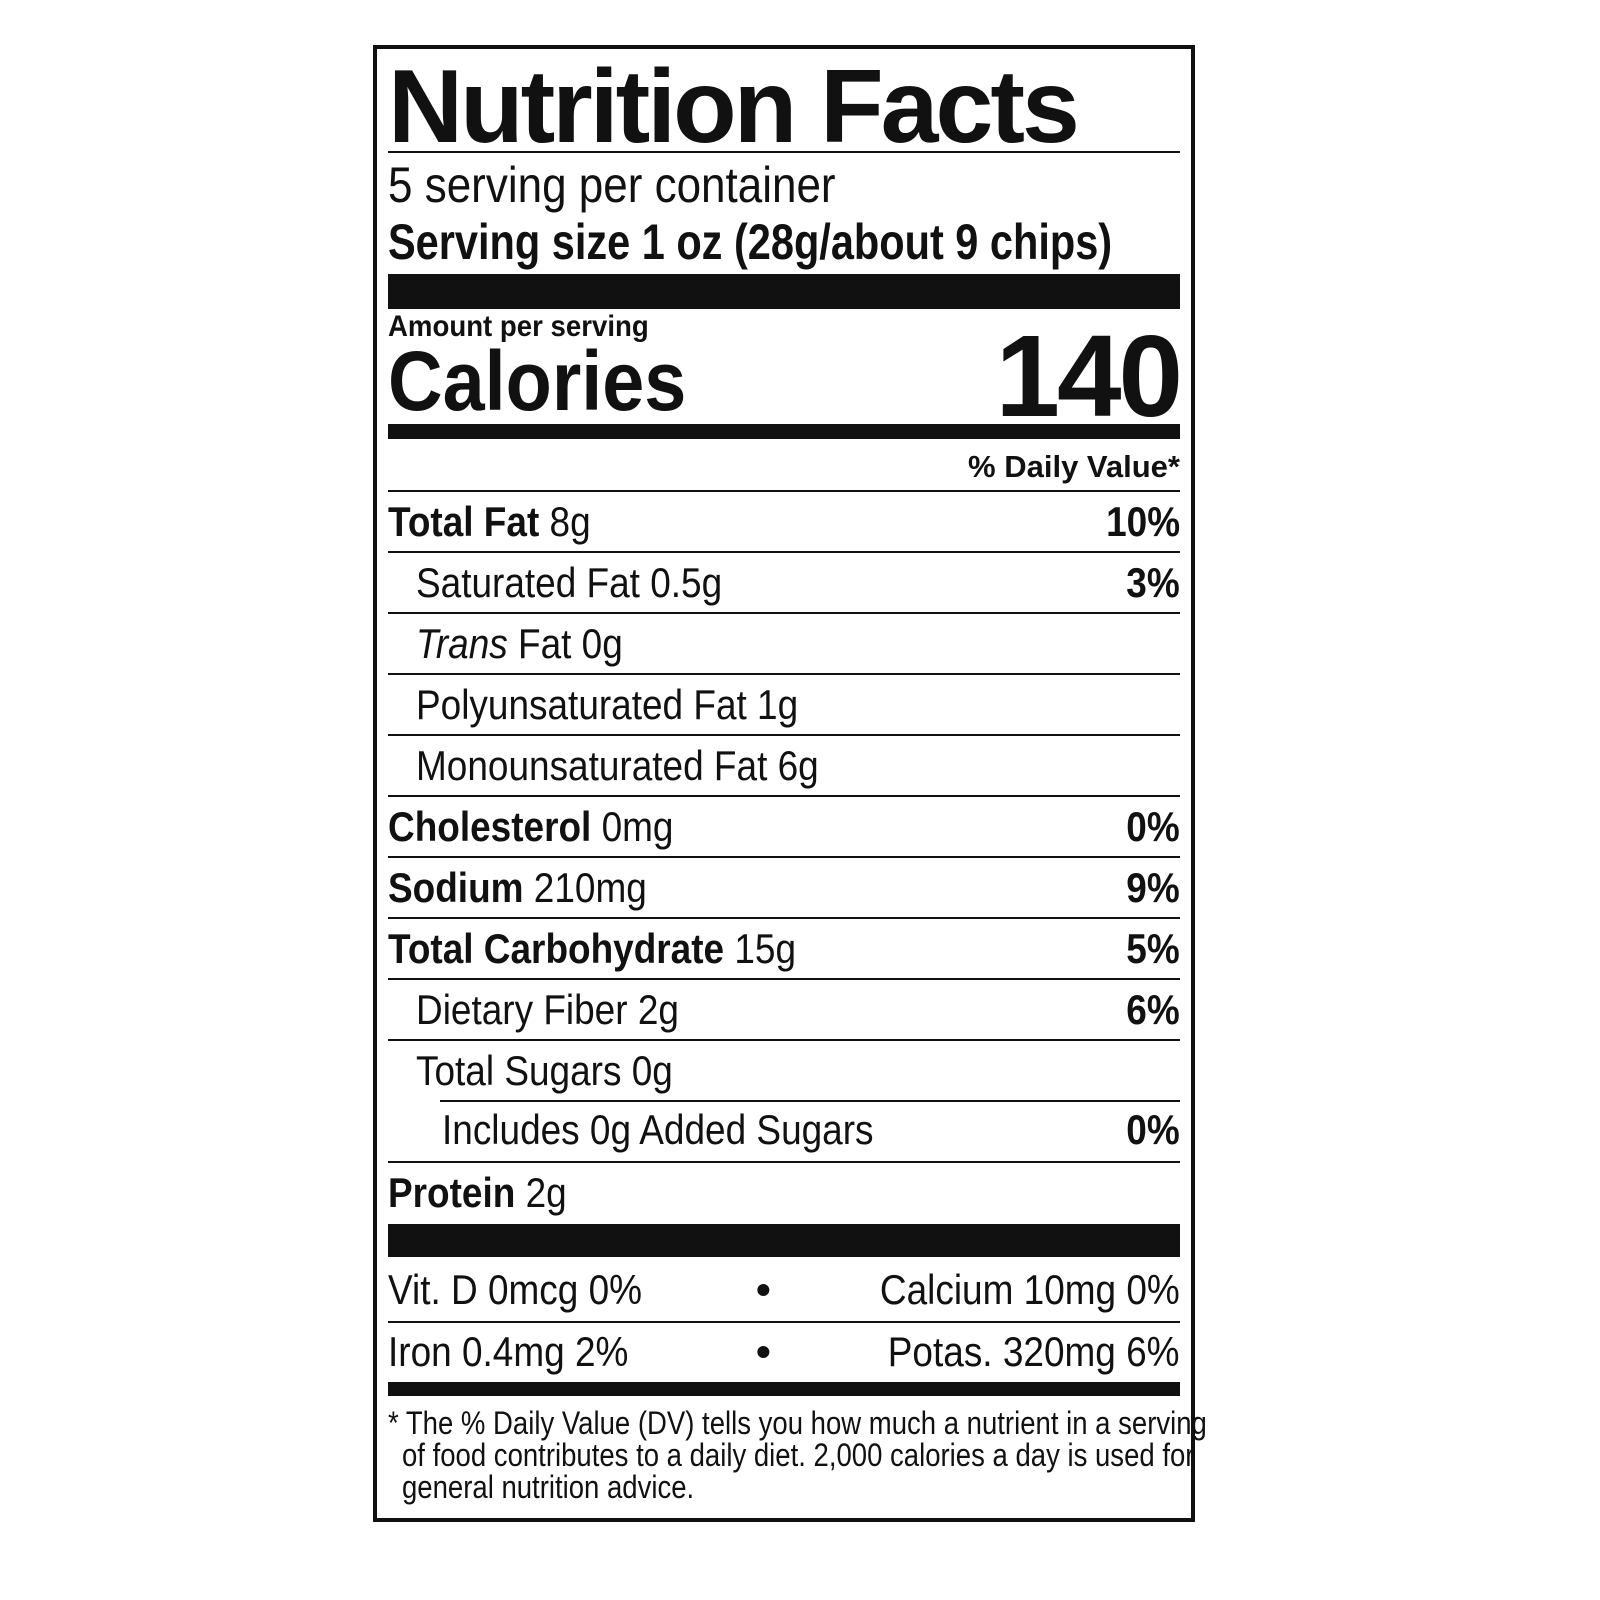 The width and height of the screenshot is (1600, 1600). I want to click on nutrient-row-protein: Protein 2g, so click(784, 1191).